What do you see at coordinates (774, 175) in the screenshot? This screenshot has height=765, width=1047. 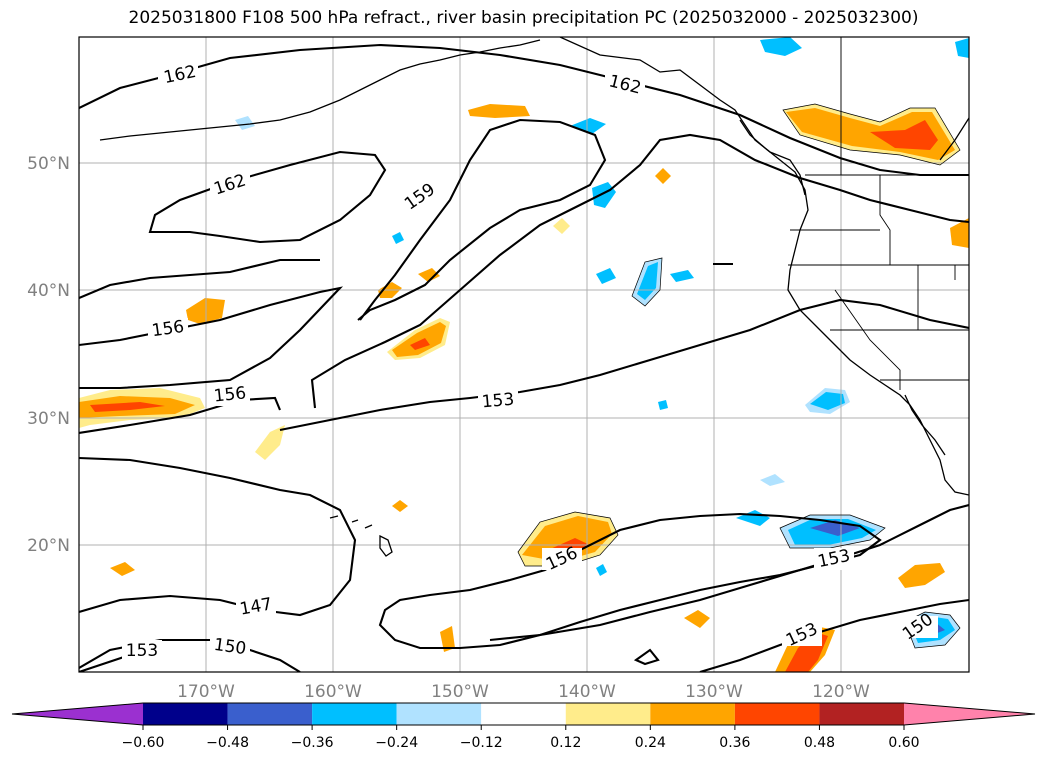 I see `bc-coast` at bounding box center [774, 175].